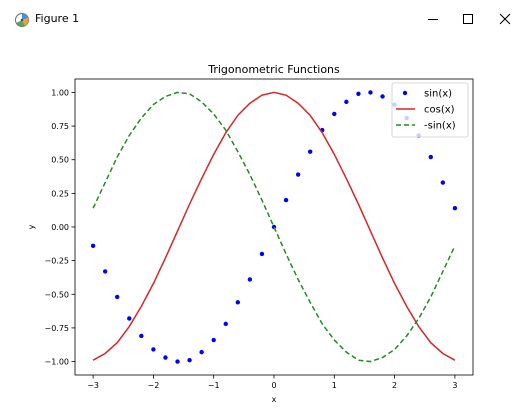 This screenshot has width=528, height=420. What do you see at coordinates (93, 385) in the screenshot?
I see `x-tick-label: −3` at bounding box center [93, 385].